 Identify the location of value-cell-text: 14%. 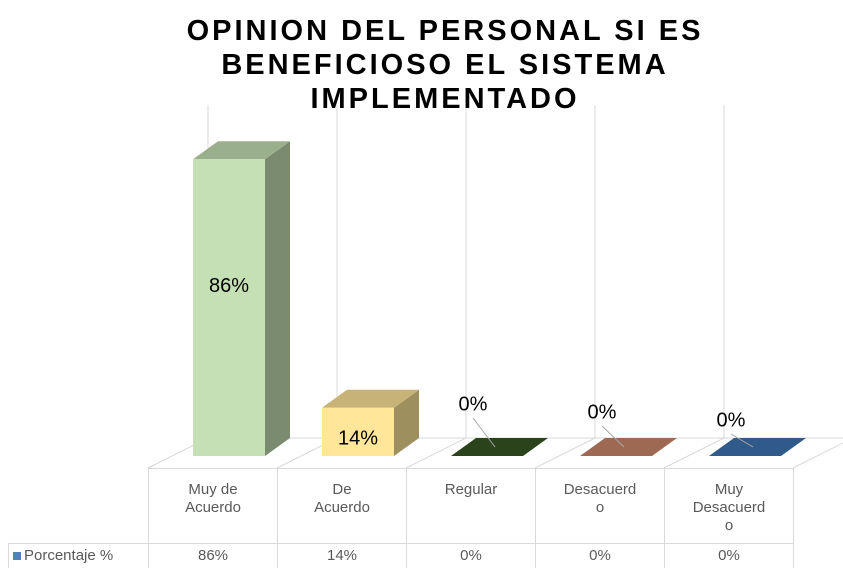
(342, 555).